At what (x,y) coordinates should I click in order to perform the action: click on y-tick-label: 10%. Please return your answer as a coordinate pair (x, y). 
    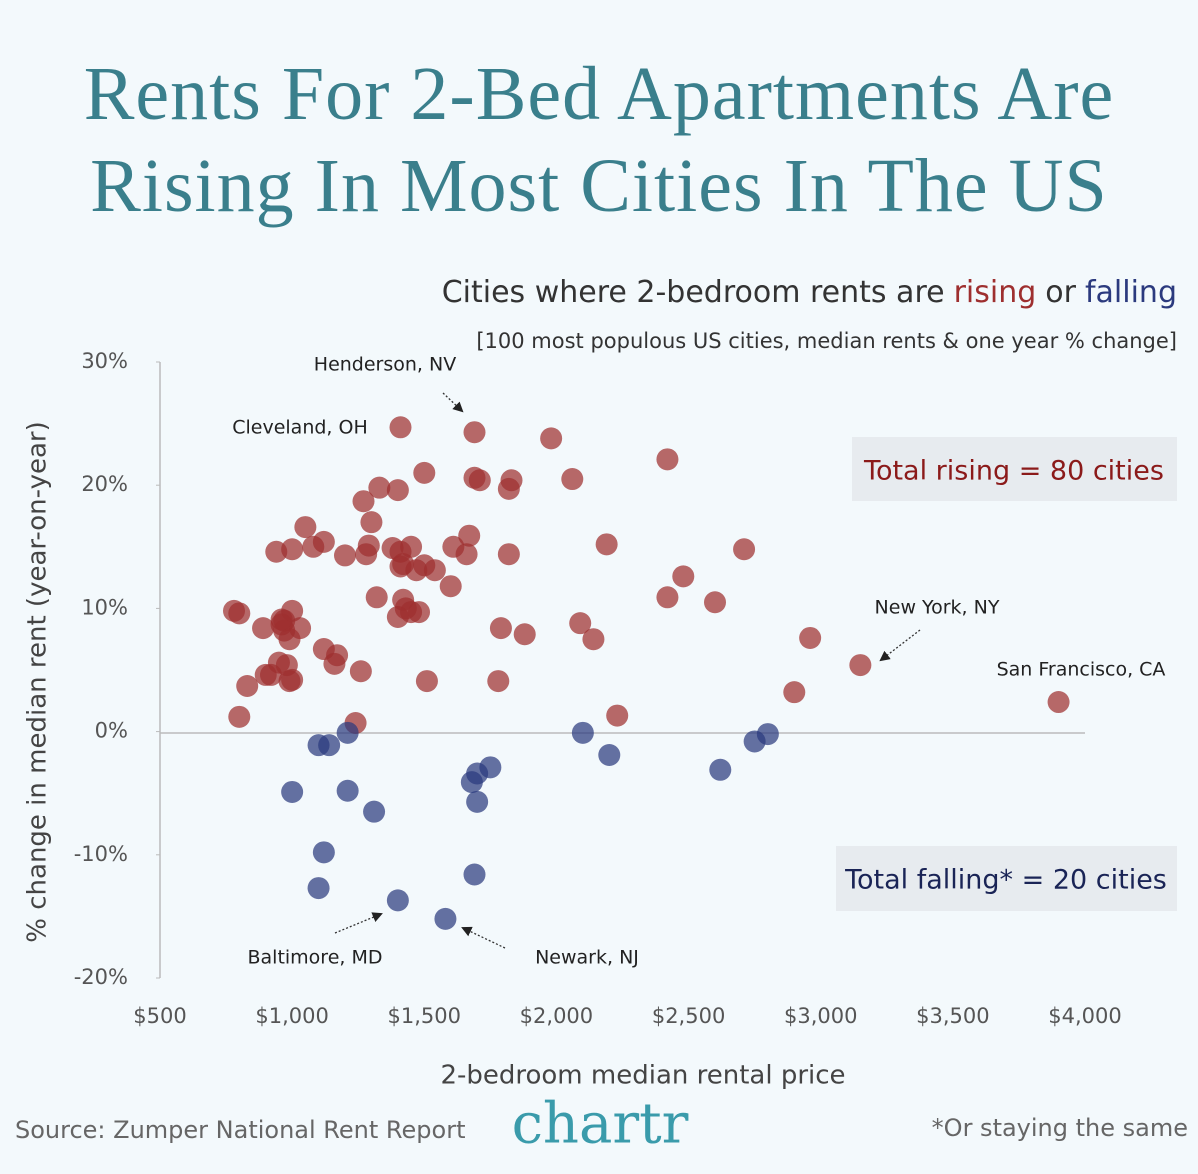
    Looking at the image, I should click on (104, 607).